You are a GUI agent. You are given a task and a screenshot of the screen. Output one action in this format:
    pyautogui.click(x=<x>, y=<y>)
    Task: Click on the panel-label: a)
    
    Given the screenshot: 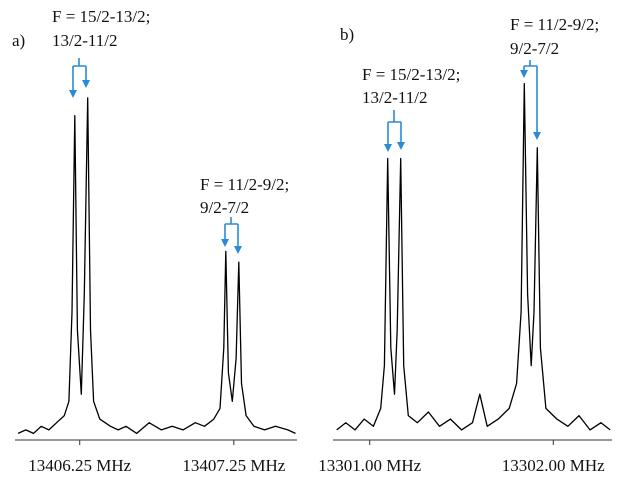 What is the action you would take?
    pyautogui.click(x=18, y=40)
    